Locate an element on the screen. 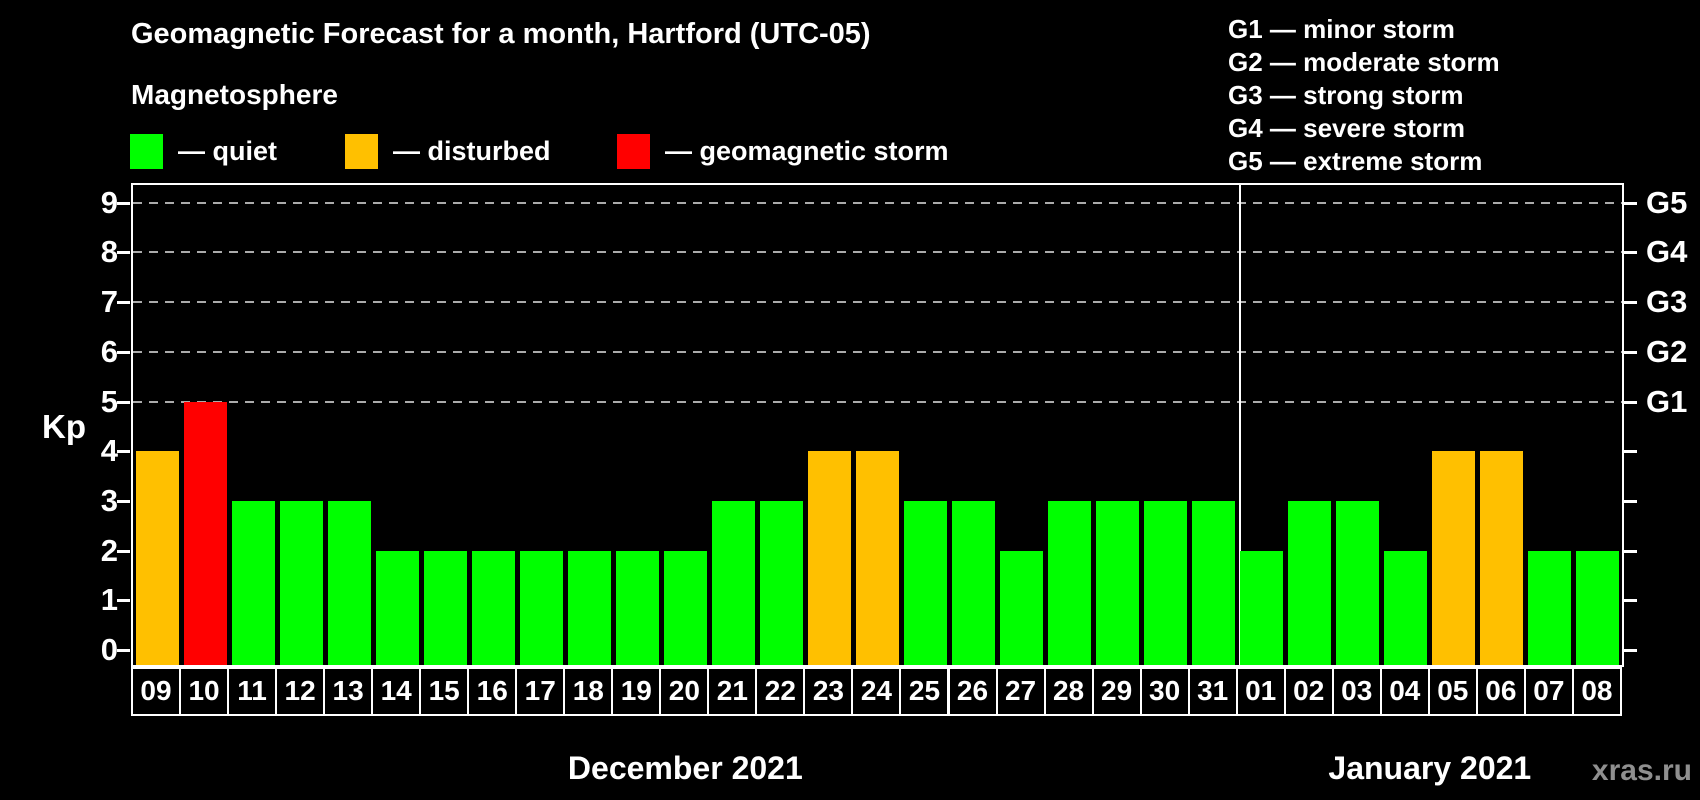  day-label-07: 07 is located at coordinates (1548, 691).